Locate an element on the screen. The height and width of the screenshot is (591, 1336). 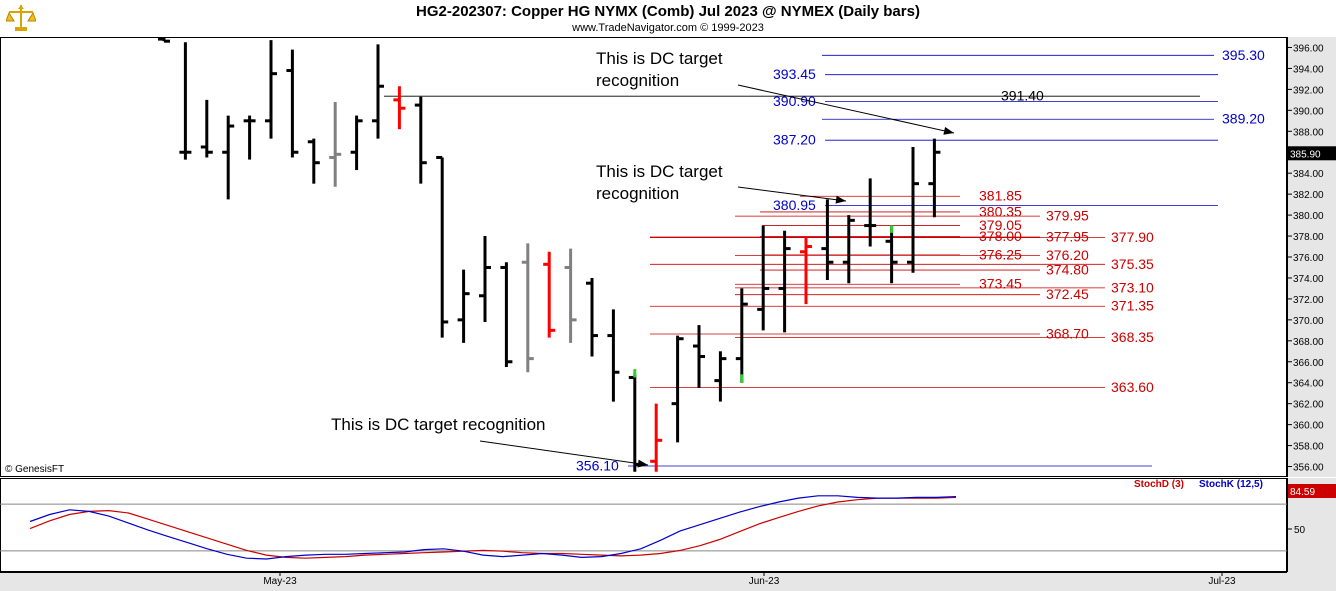
stoch-series-d is located at coordinates (493, 527).